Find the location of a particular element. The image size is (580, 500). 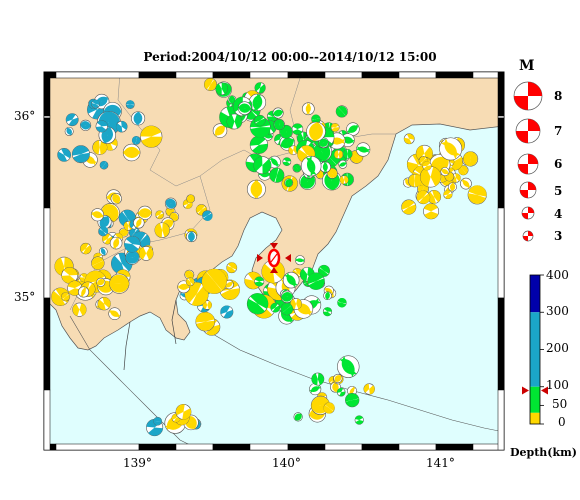

magnitude-label-7: 7 is located at coordinates (558, 131).